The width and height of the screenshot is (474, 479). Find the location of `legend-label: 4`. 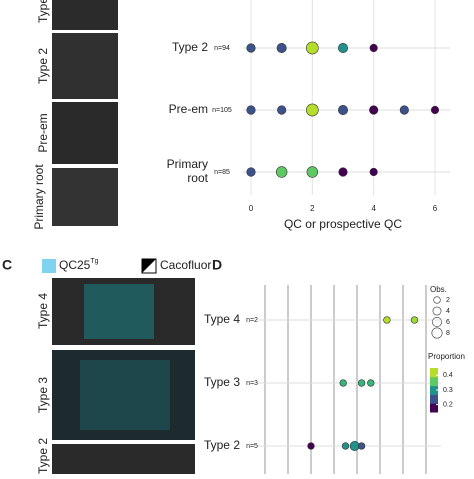

legend-label: 4 is located at coordinates (448, 311).